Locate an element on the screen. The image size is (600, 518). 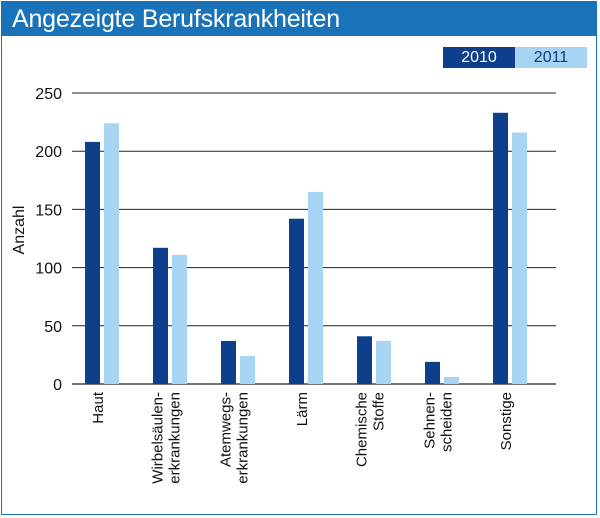
legend-label-2010: 2010 is located at coordinates (479, 57).